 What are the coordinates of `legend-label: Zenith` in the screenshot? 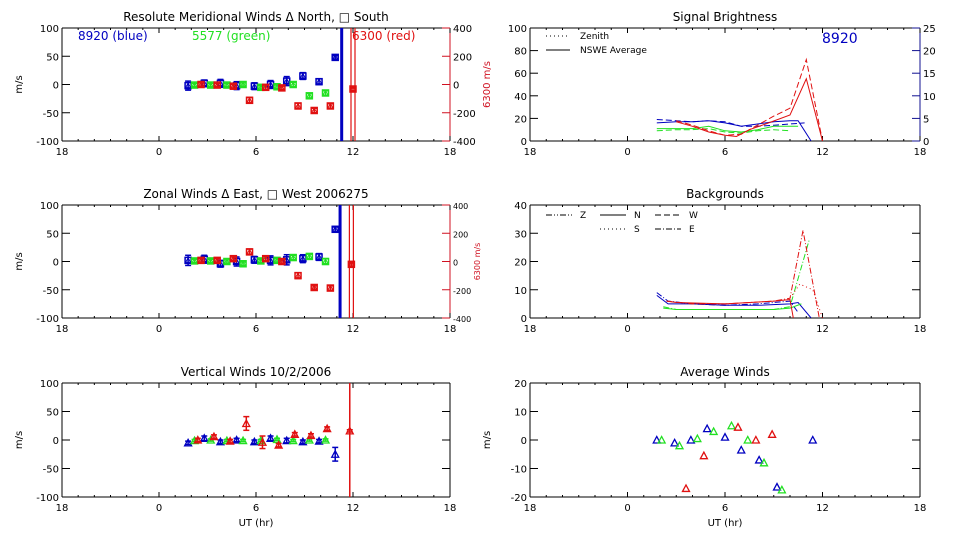 It's located at (594, 37).